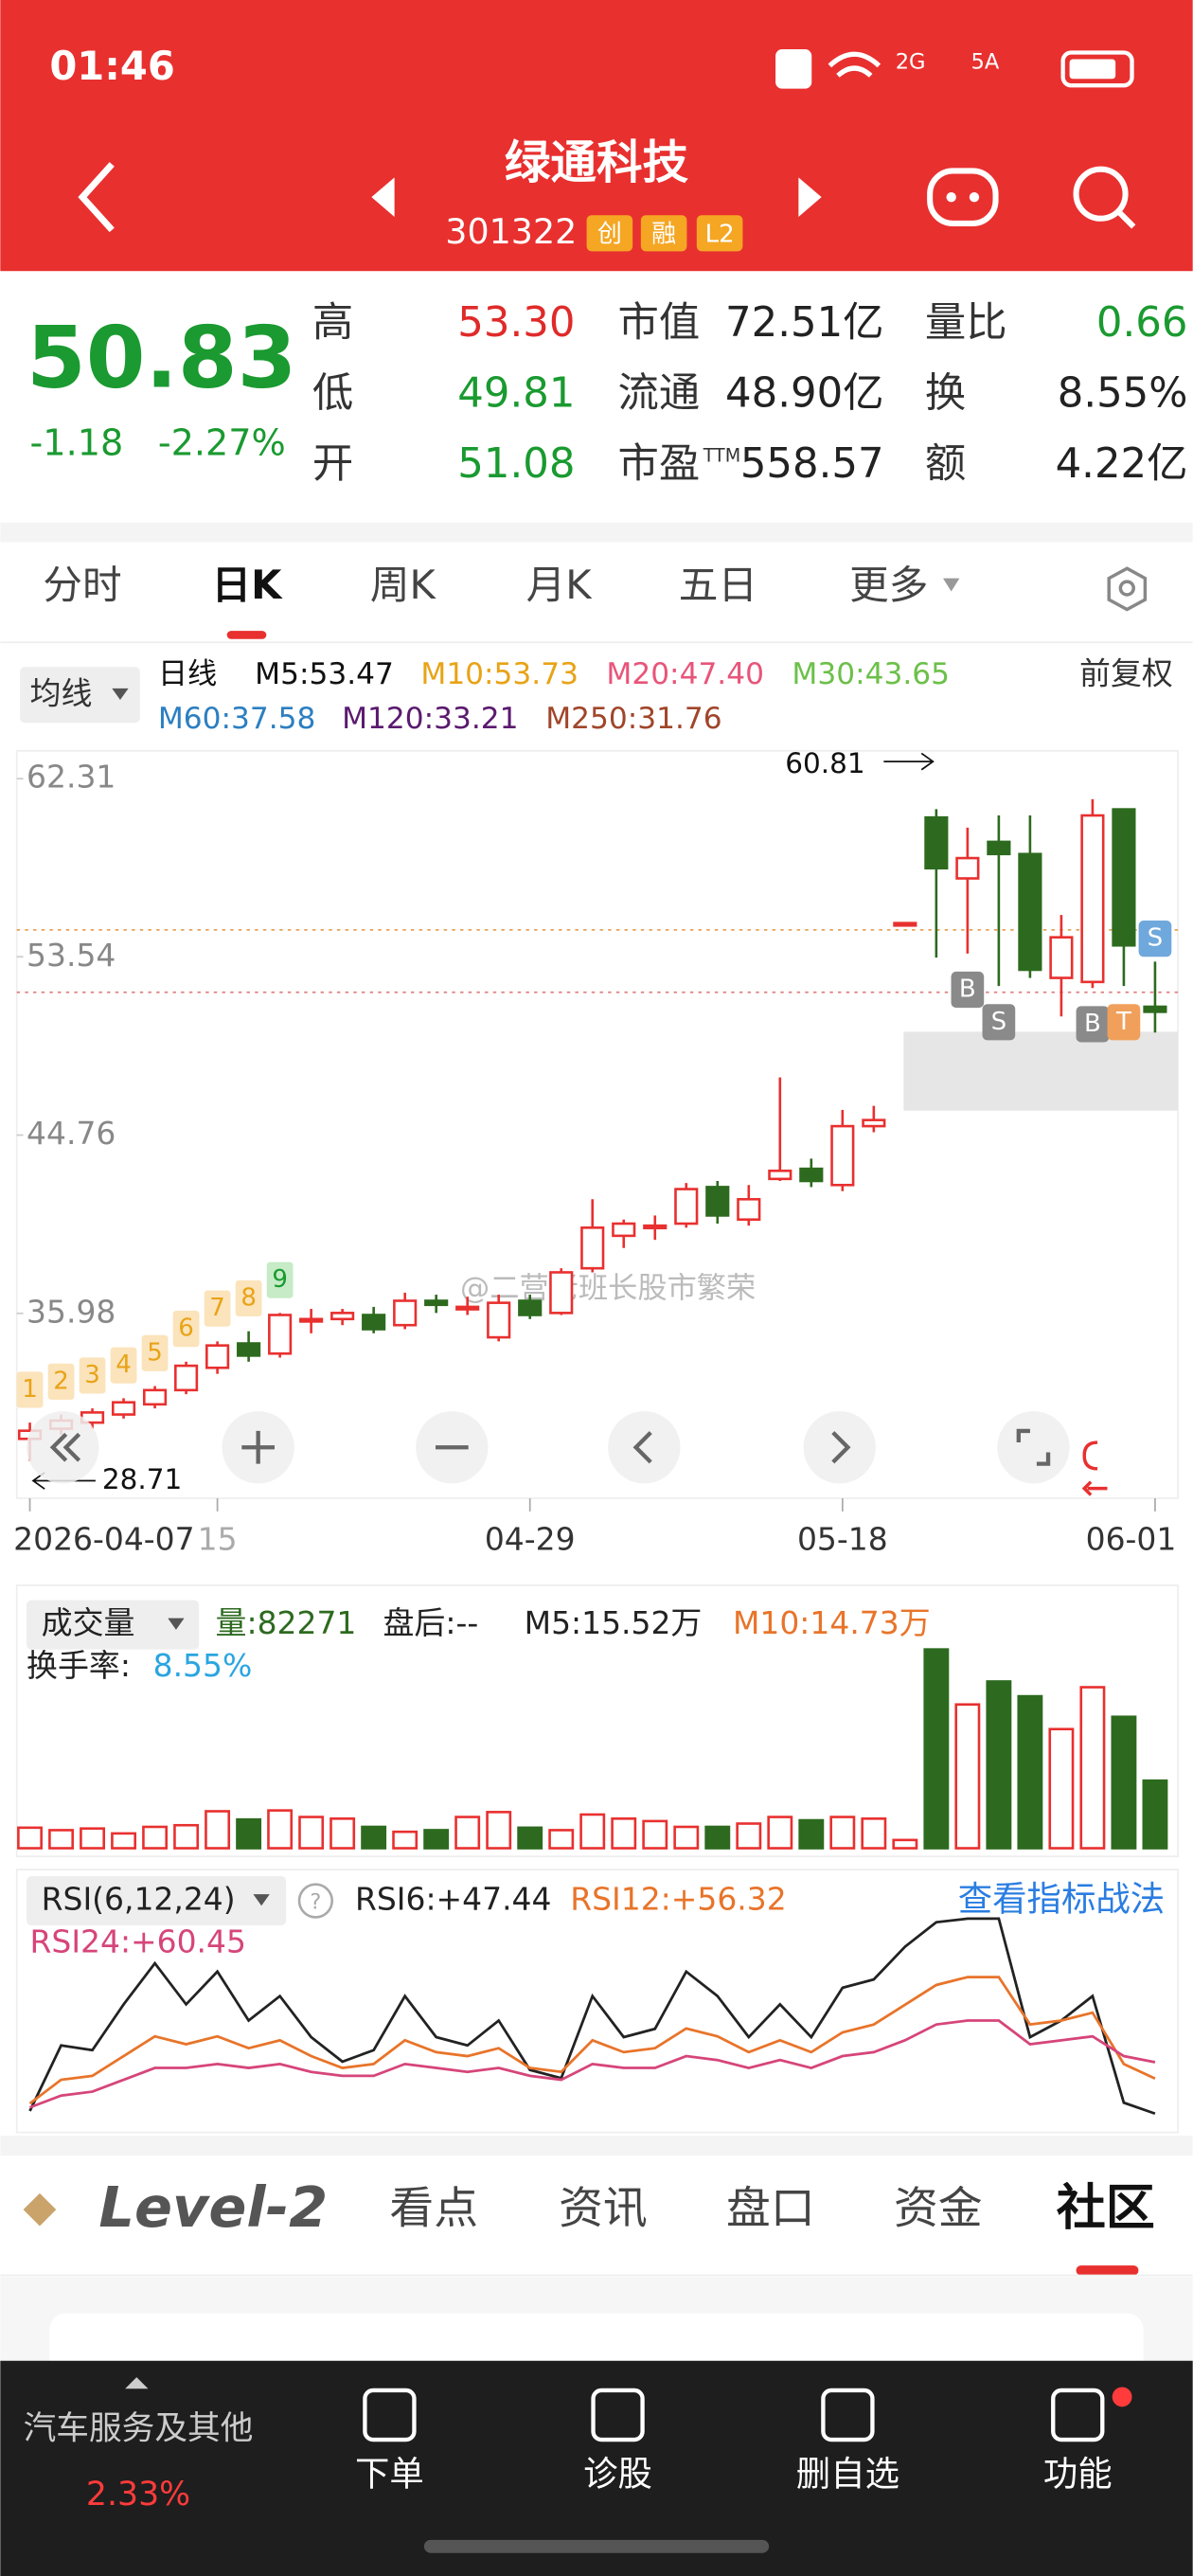 This screenshot has width=1193, height=2576. What do you see at coordinates (61, 692) in the screenshot?
I see `legend-button-label: 均线` at bounding box center [61, 692].